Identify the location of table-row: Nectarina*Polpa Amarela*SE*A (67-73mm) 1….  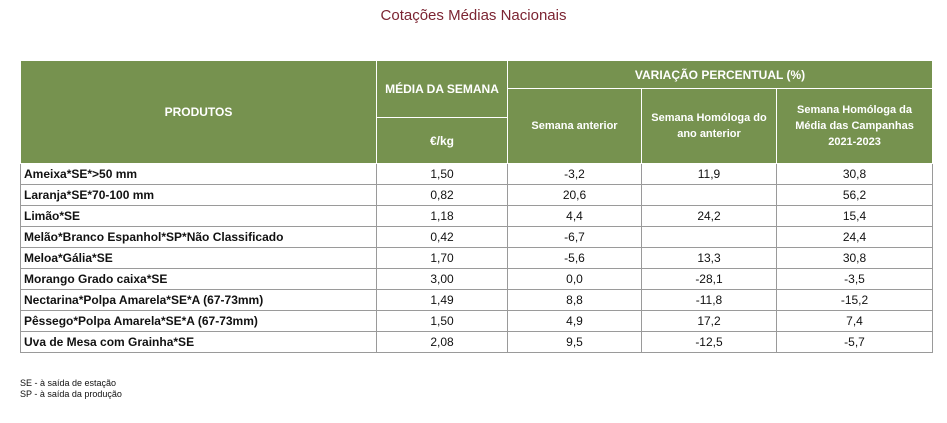
(477, 300).